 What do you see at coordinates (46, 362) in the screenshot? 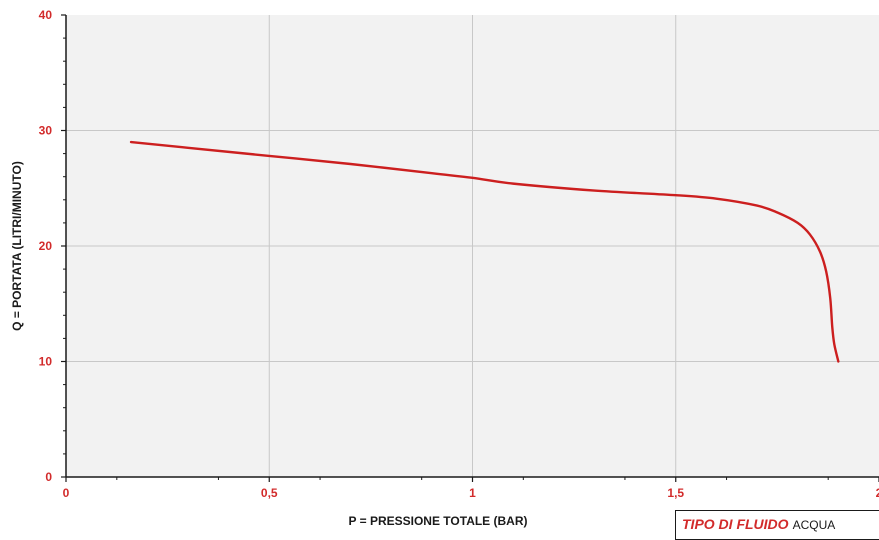
I see `y-tick-label: 10` at bounding box center [46, 362].